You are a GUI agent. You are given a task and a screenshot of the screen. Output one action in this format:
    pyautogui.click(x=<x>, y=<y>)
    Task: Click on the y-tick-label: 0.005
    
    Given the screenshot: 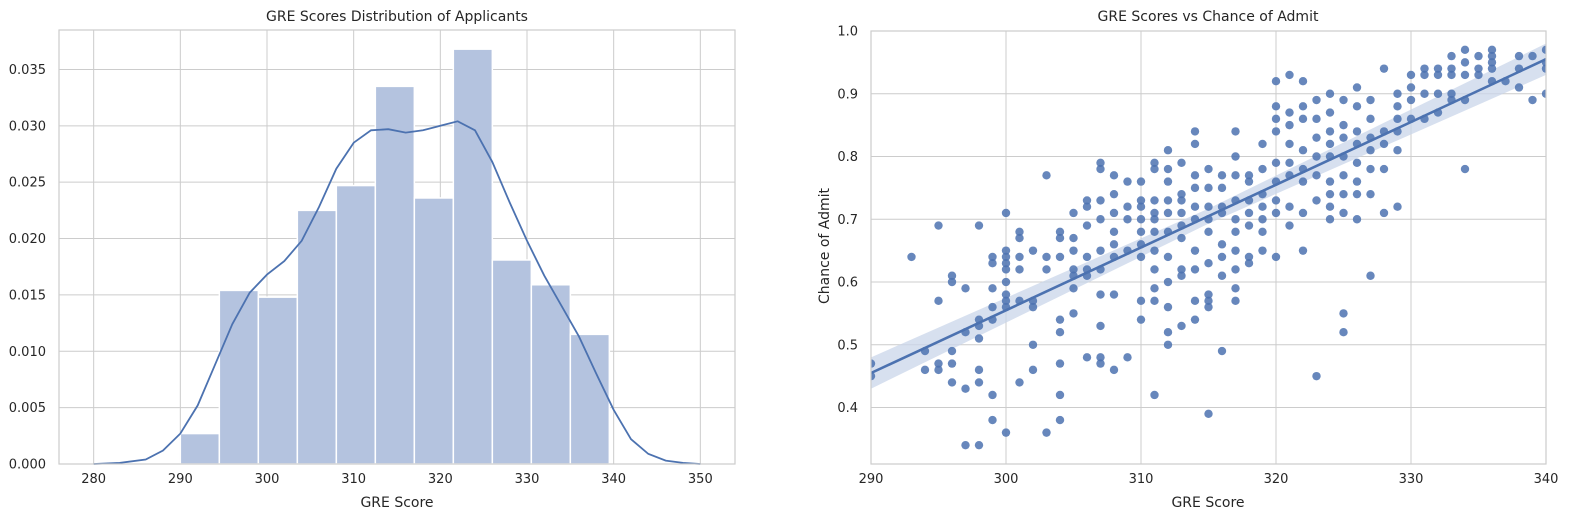 What is the action you would take?
    pyautogui.click(x=27, y=408)
    